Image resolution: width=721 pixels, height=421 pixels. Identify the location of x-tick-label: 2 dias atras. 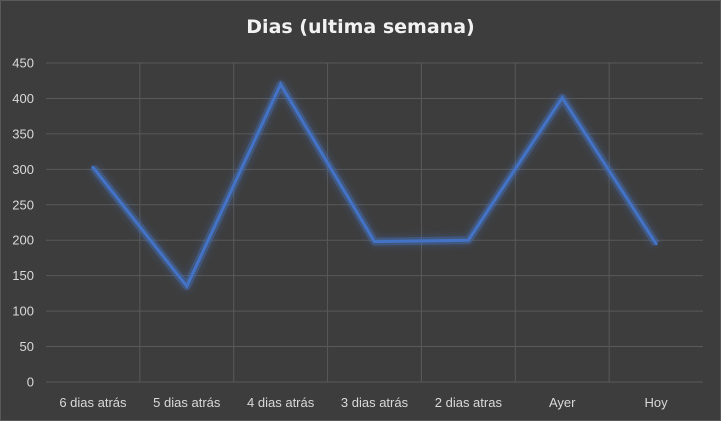
(469, 402).